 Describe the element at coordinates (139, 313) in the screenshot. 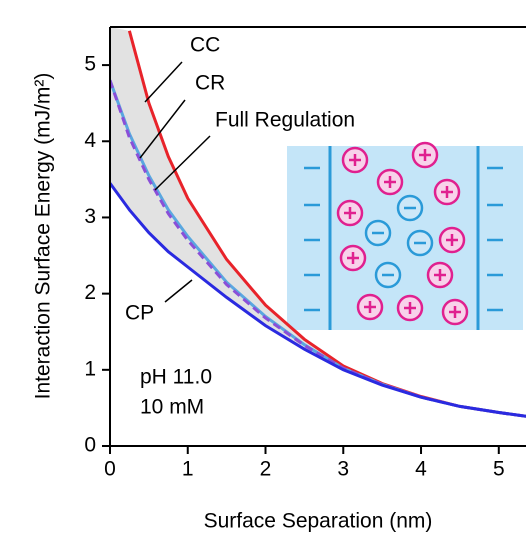

I see `series-label: CP` at that location.